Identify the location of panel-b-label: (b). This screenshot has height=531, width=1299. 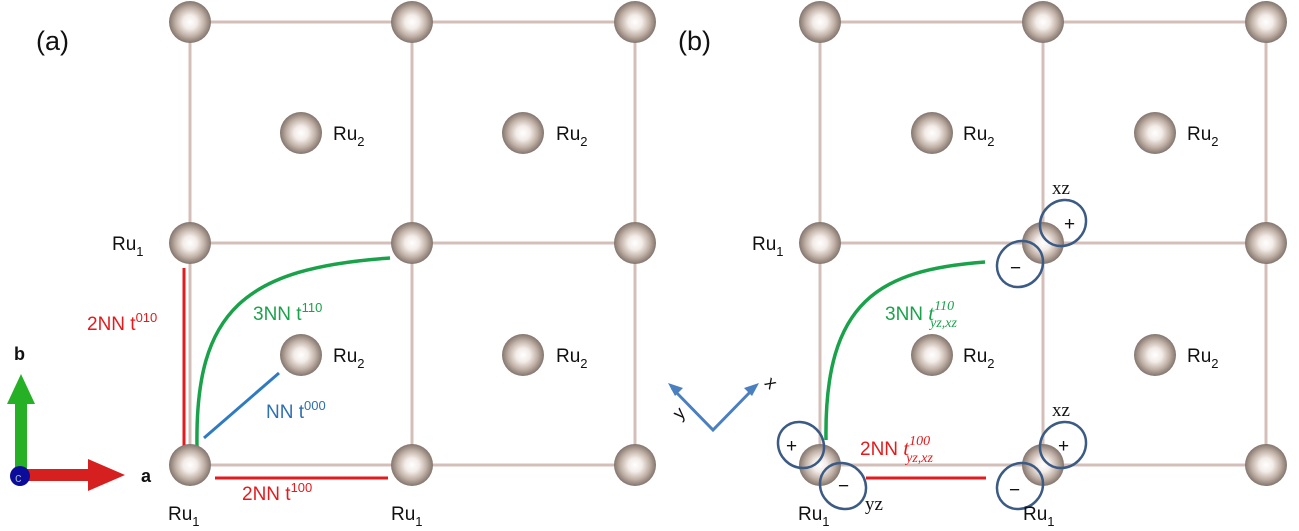
(694, 41).